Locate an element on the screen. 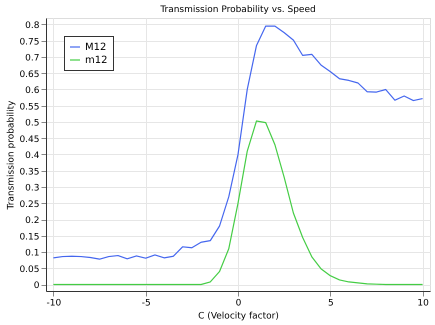 The height and width of the screenshot is (325, 435). y-tick-label: 0.4 is located at coordinates (32, 156).